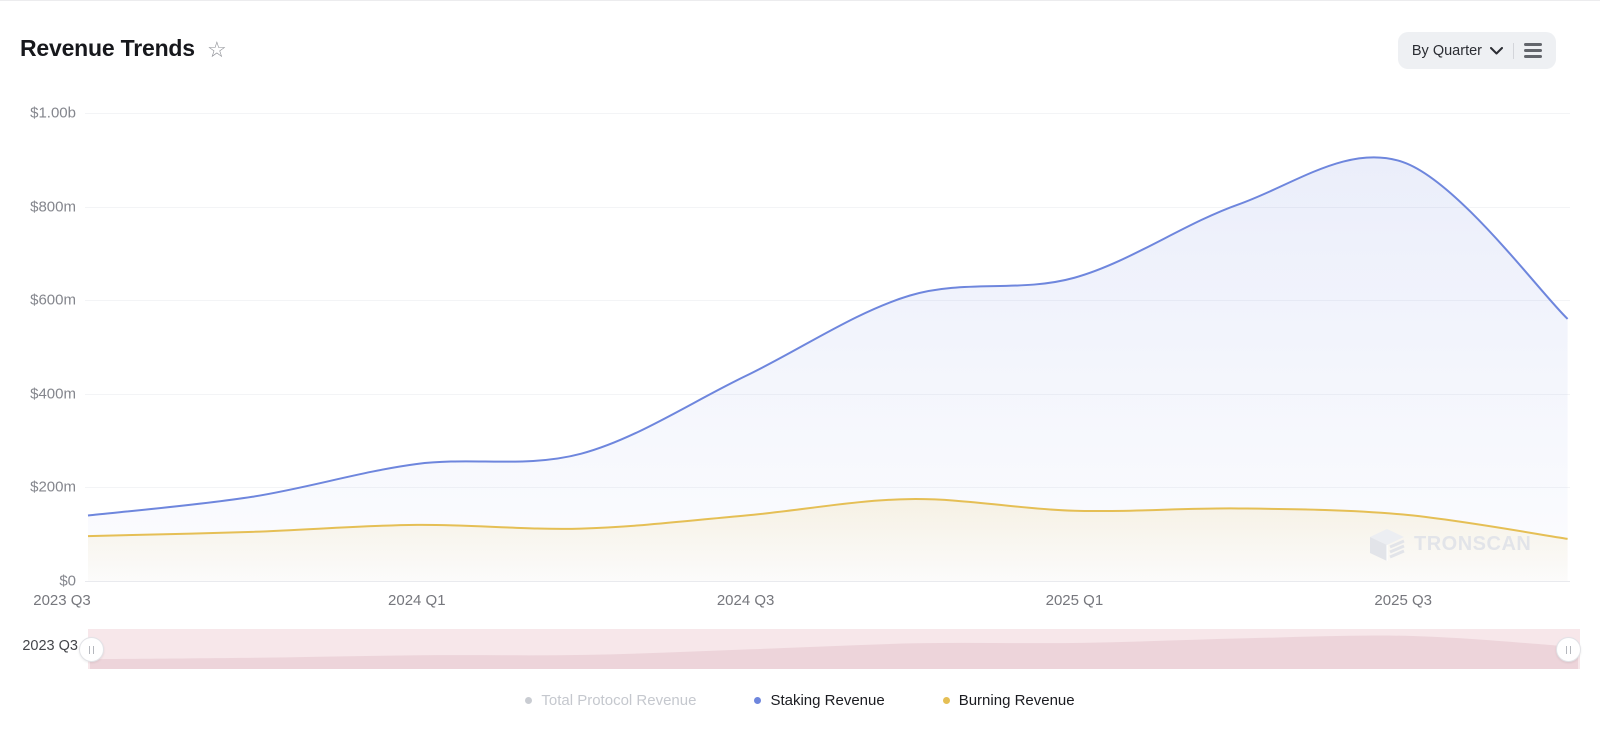  What do you see at coordinates (1387, 545) in the screenshot?
I see `tronscan-cube-icon` at bounding box center [1387, 545].